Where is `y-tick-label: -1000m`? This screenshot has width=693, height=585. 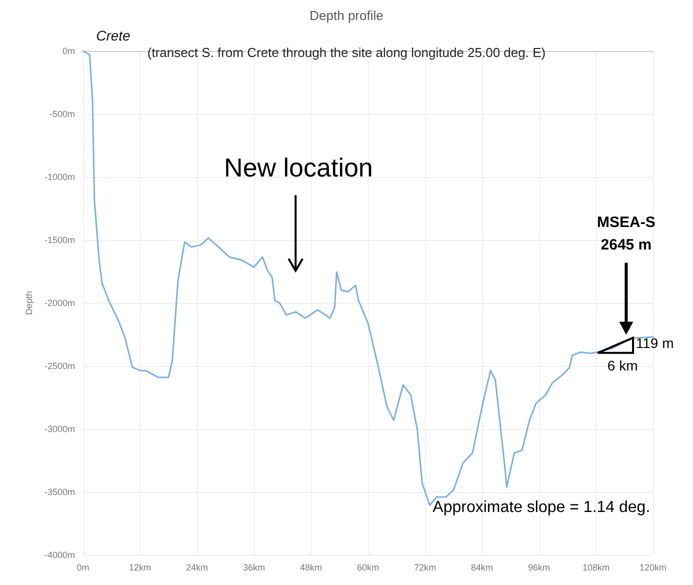 y-tick-label: -1000m is located at coordinates (59, 177).